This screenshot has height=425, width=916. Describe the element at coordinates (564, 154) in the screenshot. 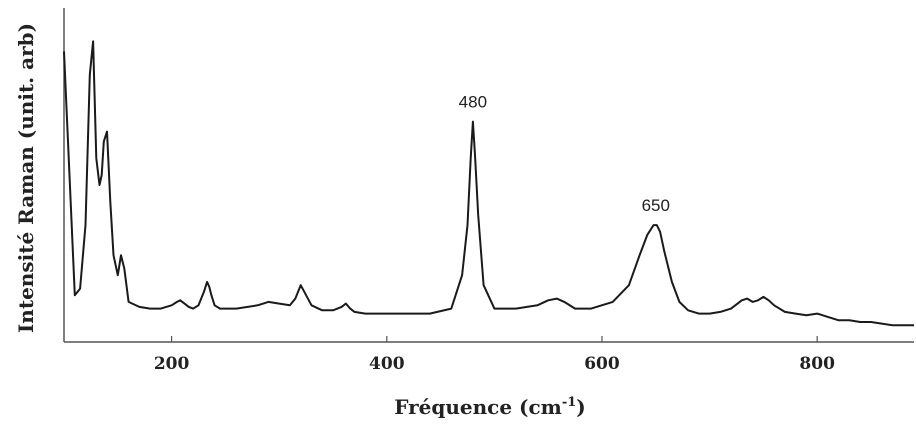

I see `peak-annotations: 480 650` at that location.